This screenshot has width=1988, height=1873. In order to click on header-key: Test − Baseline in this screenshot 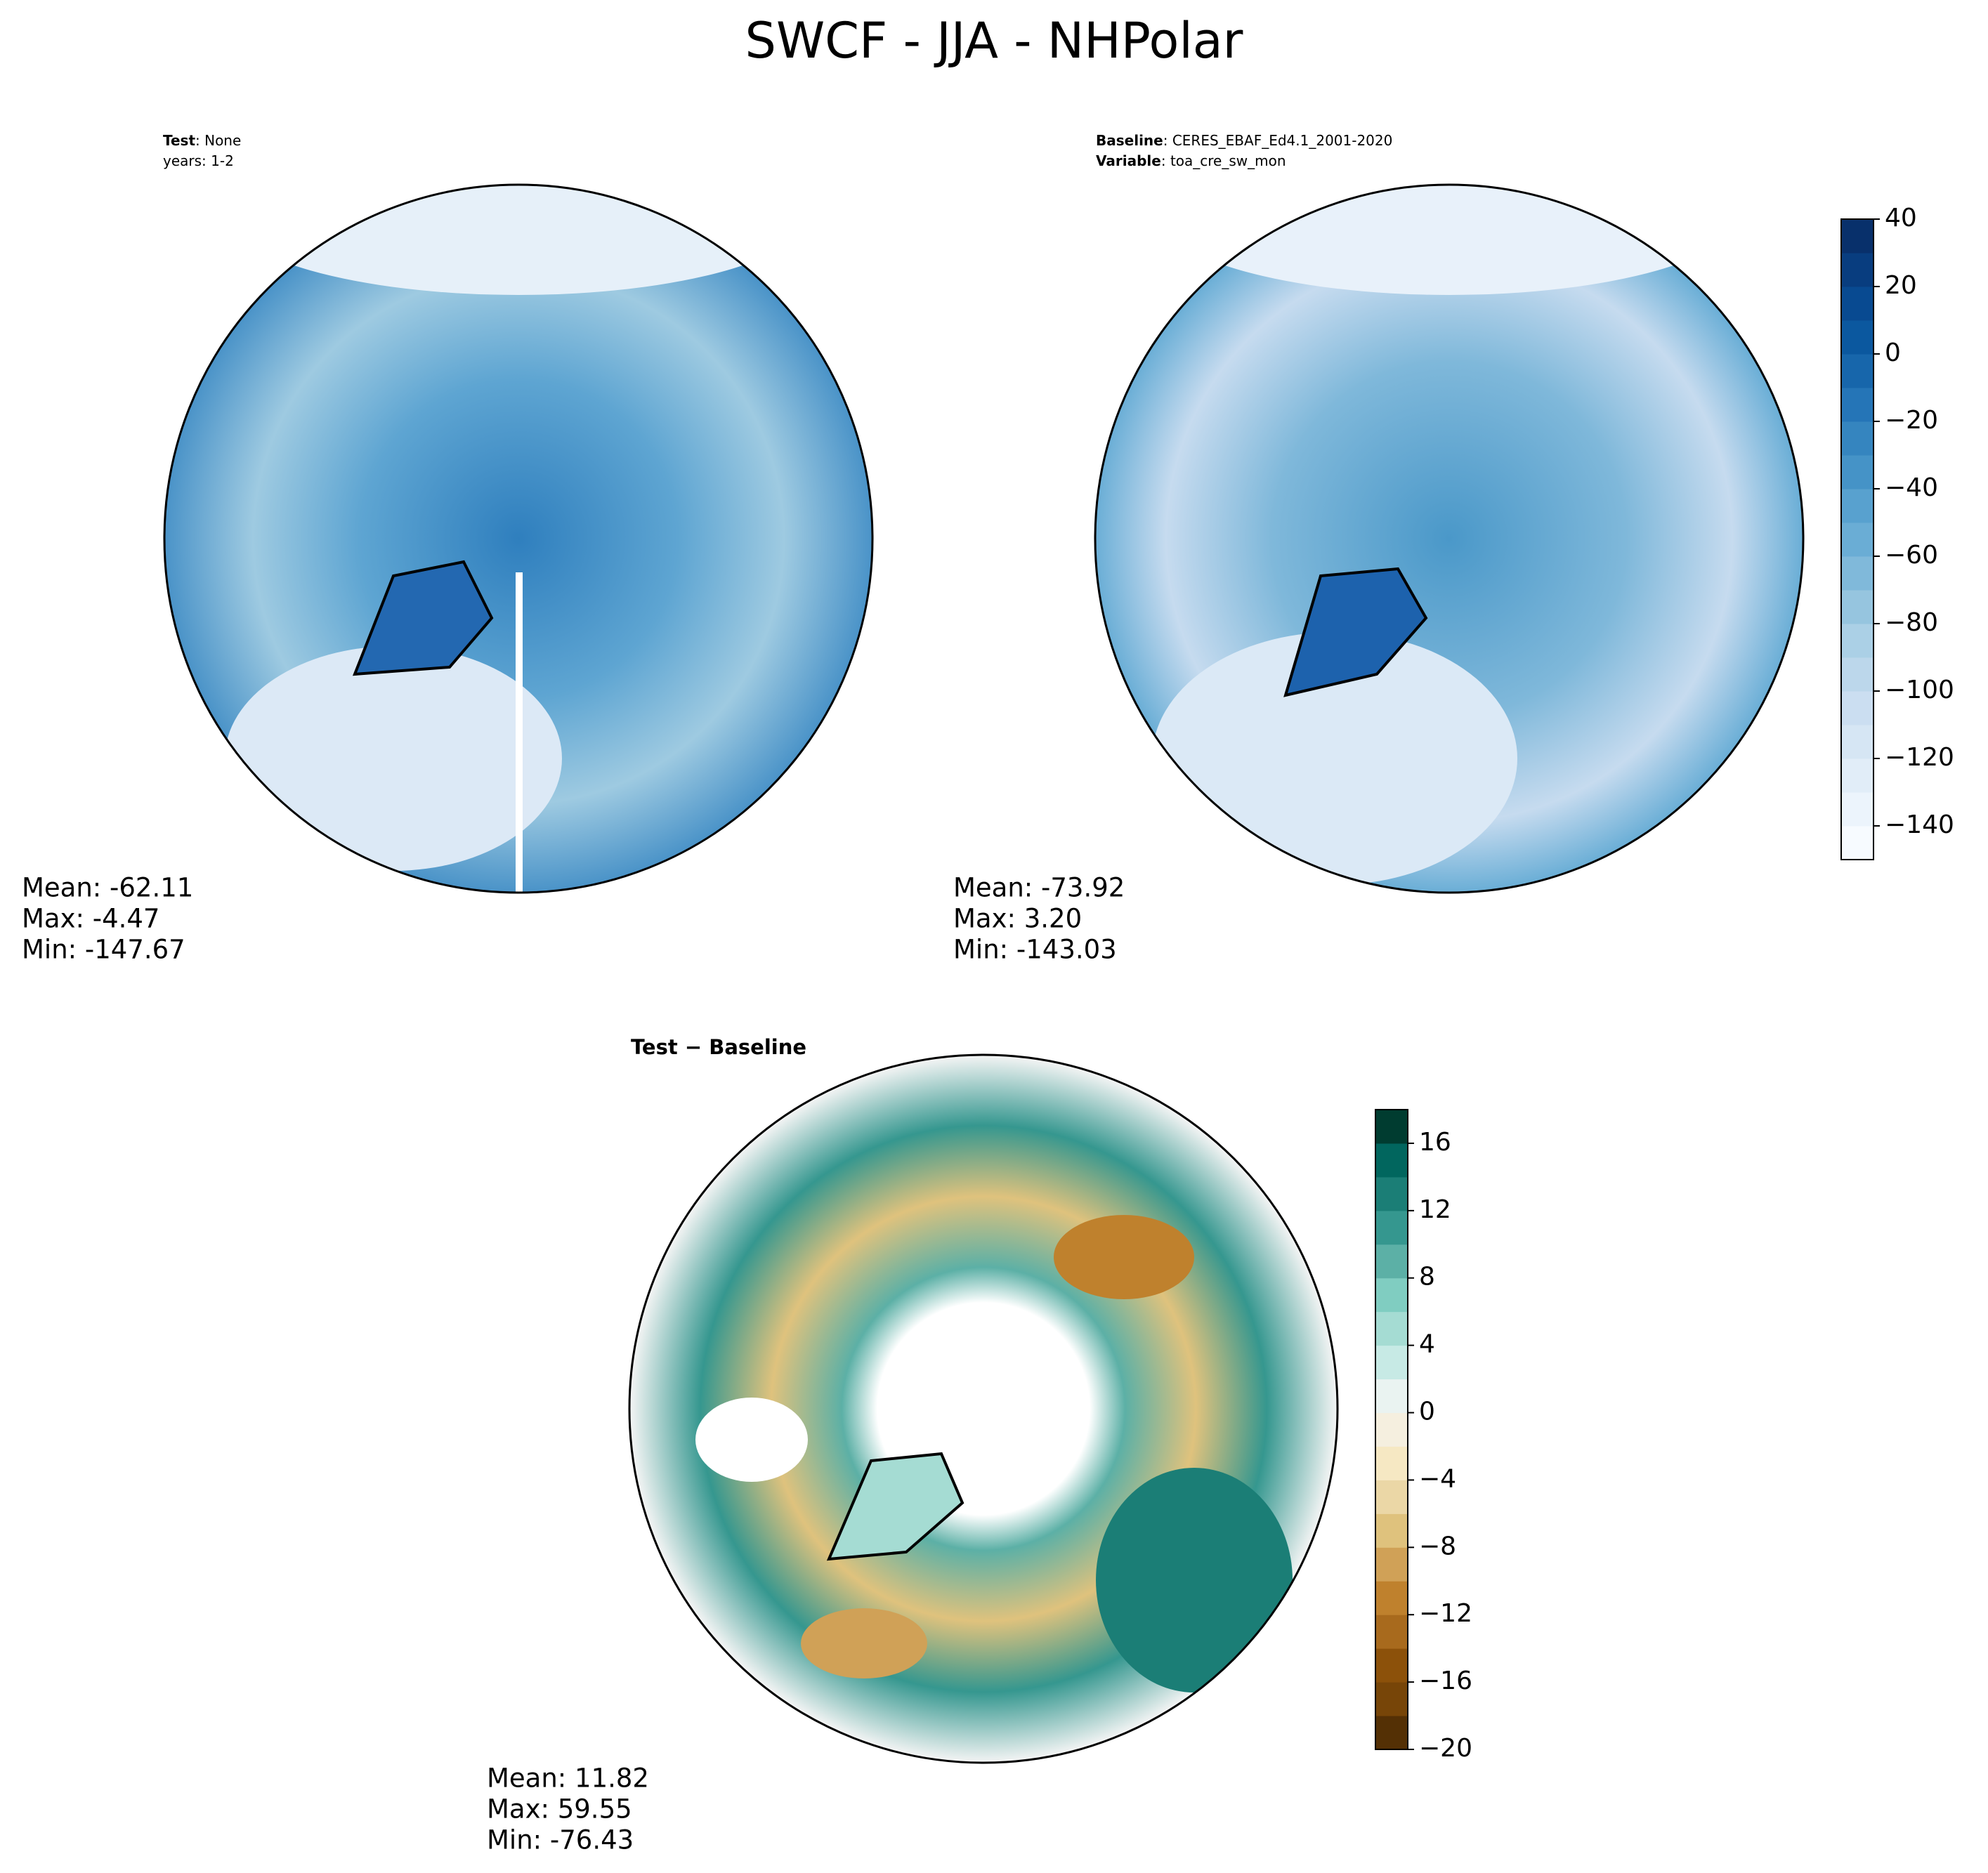, I will do `click(718, 1047)`.